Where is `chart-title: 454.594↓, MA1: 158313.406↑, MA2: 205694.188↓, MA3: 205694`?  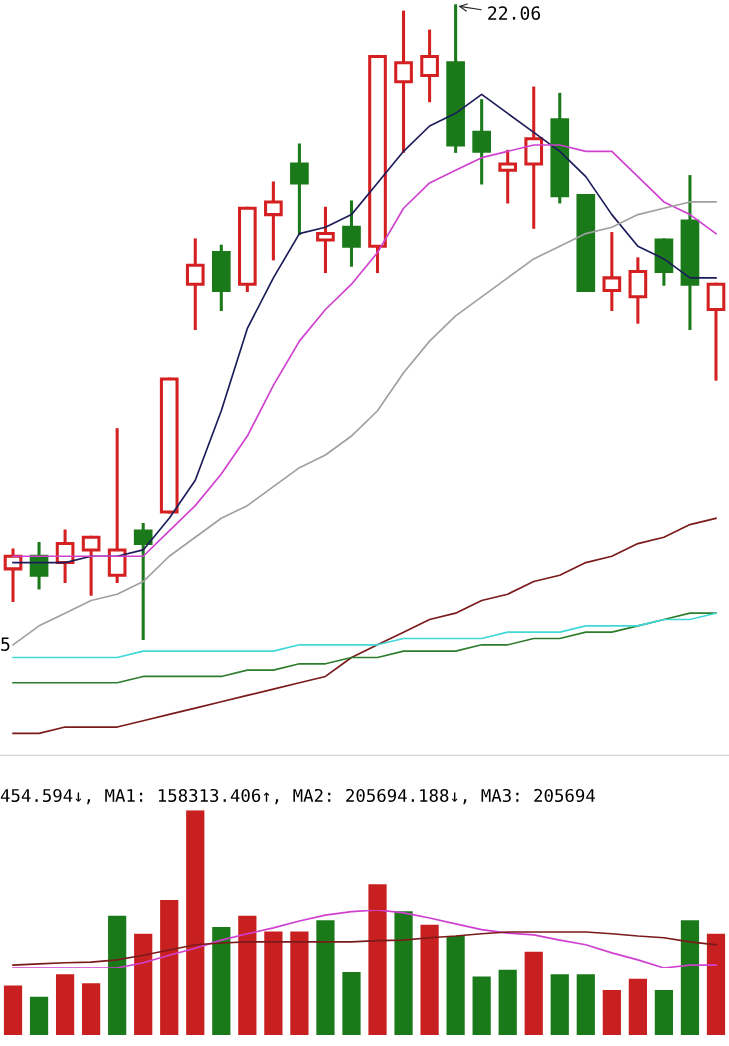
chart-title: 454.594↓, MA1: 158313.406↑, MA2: 205694.188↓, MA3: 205694 is located at coordinates (297, 796).